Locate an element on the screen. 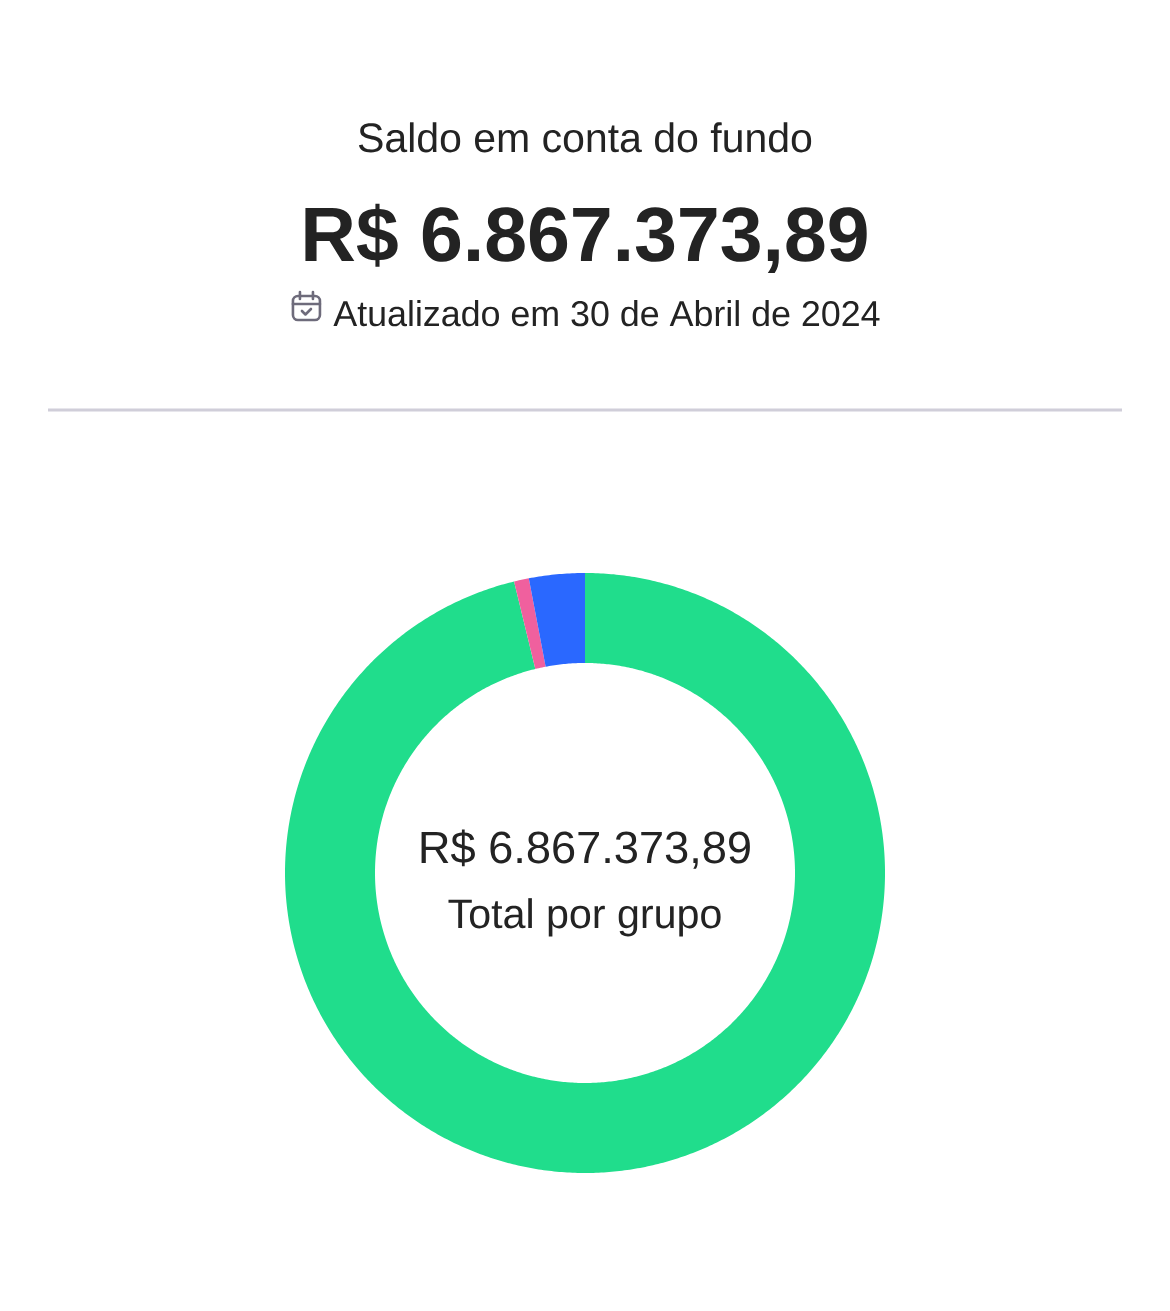 This screenshot has height=1311, width=1170. text: R$ 6.867.373,89 is located at coordinates (585, 849).